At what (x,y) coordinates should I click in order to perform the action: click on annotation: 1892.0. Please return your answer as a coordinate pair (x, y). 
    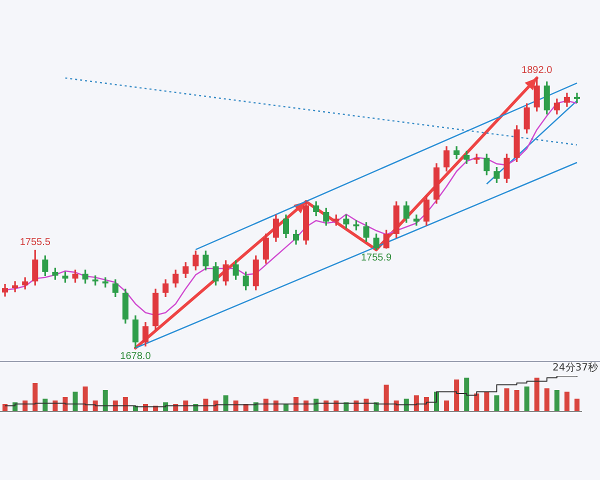
    Looking at the image, I should click on (537, 70).